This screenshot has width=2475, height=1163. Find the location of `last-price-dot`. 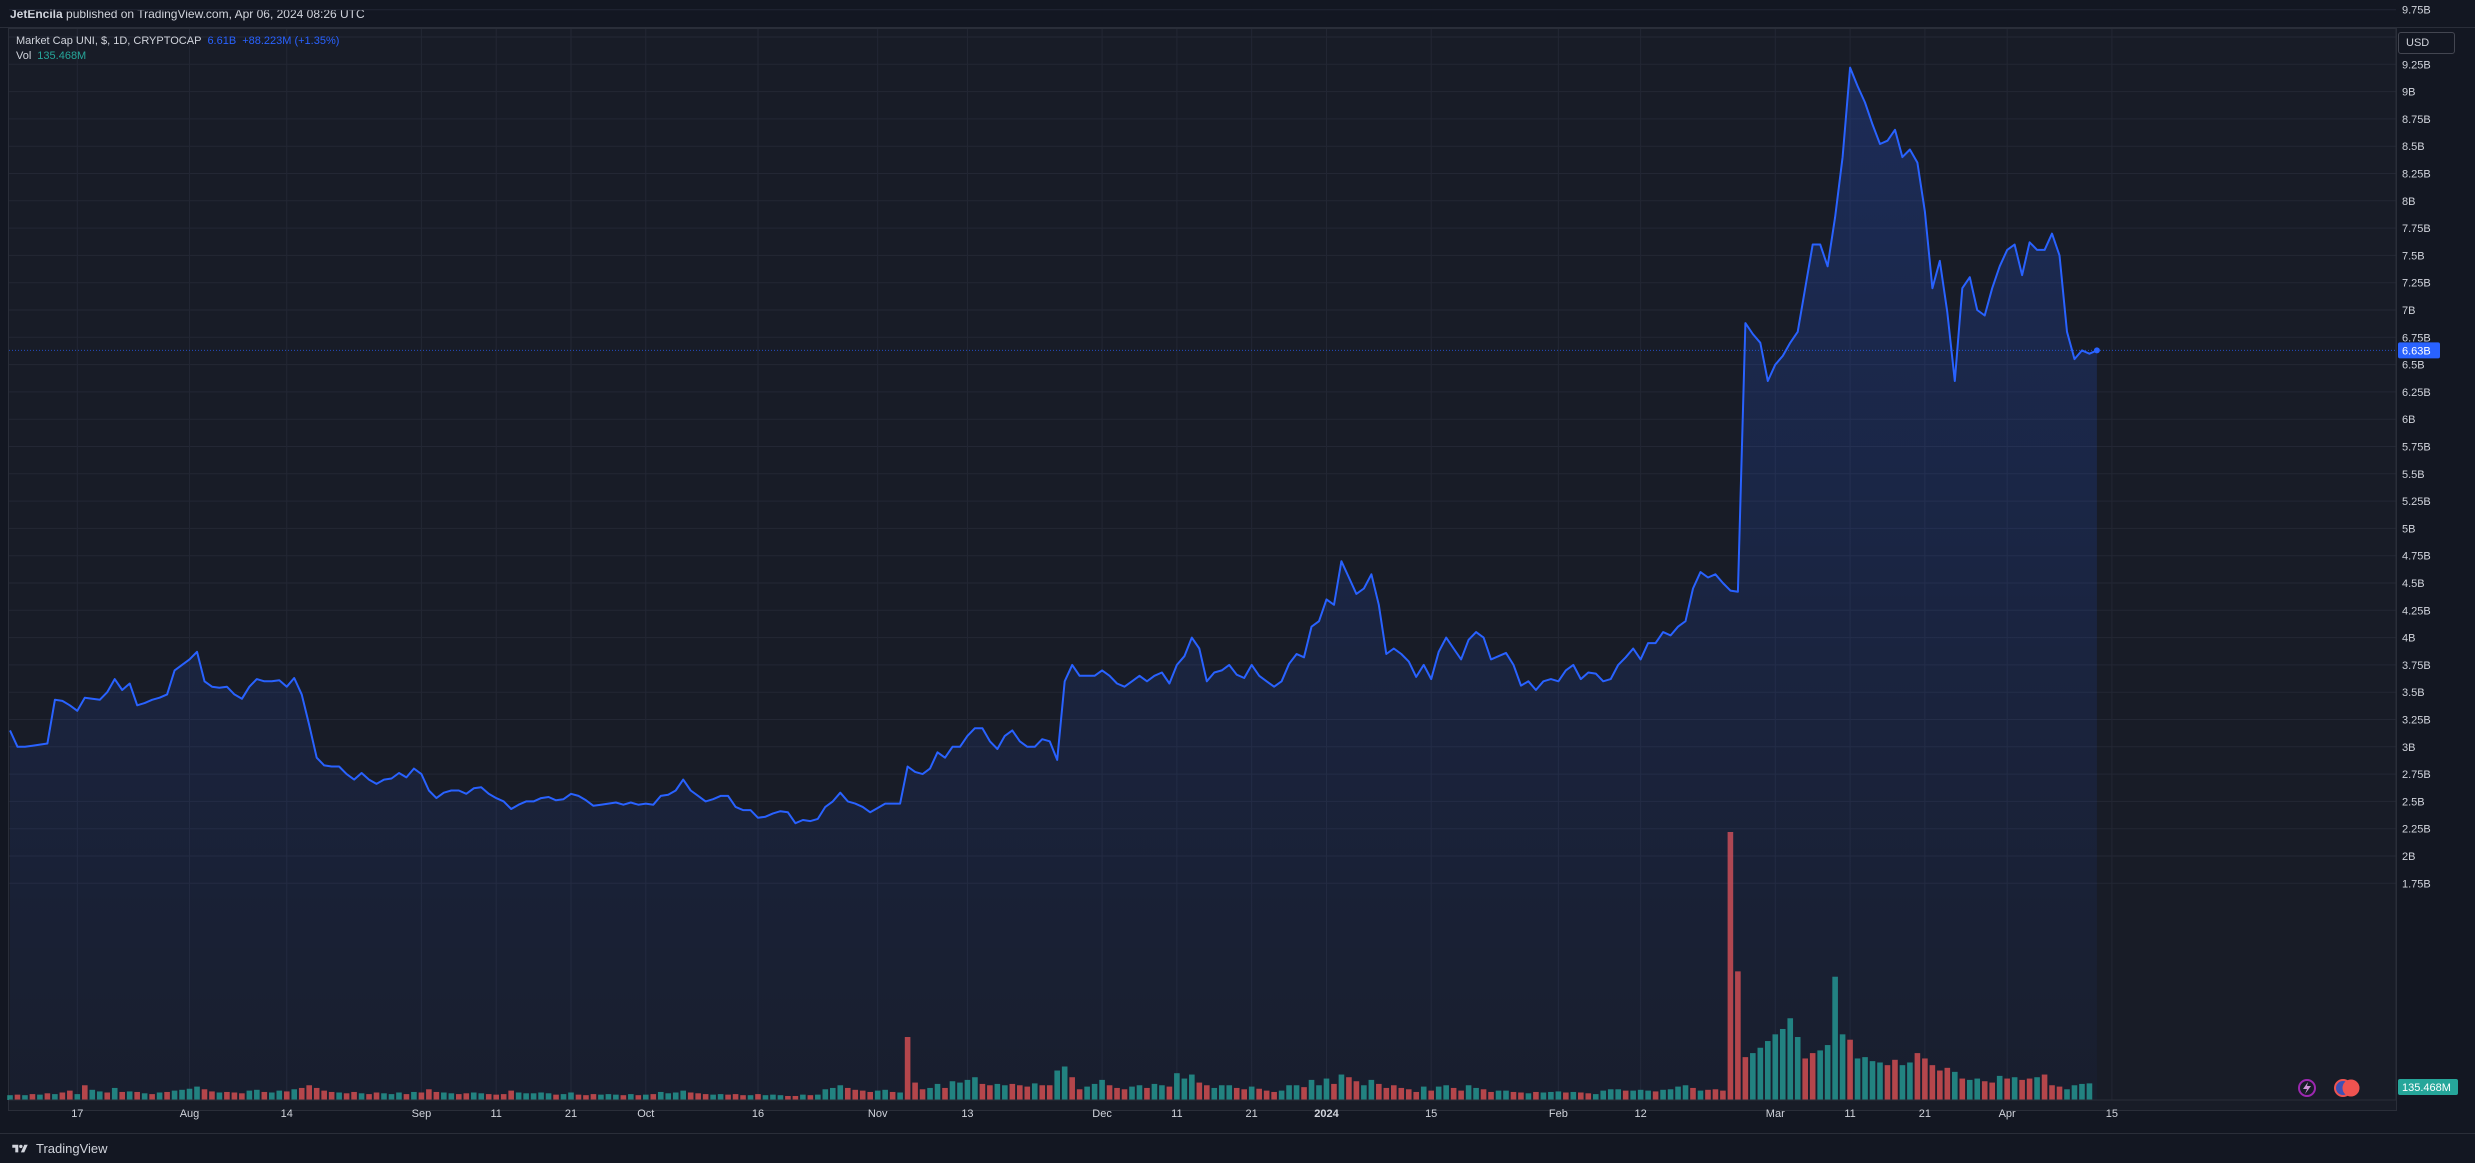

last-price-dot is located at coordinates (2096, 350).